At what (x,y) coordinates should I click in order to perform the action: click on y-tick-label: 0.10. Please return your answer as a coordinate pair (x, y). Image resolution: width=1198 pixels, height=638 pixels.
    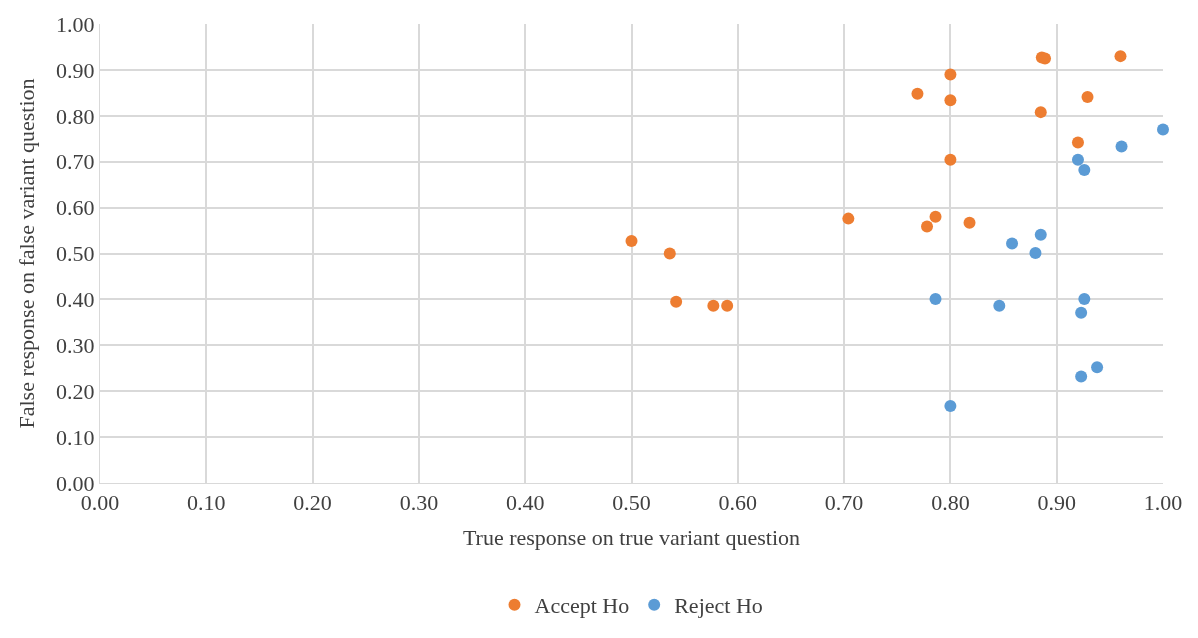
    Looking at the image, I should click on (75, 437).